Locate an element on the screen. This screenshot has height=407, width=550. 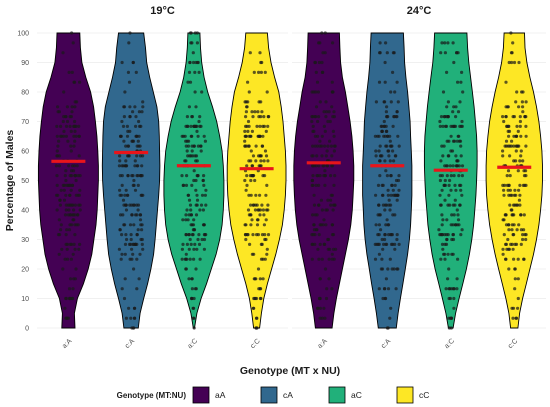
x-tick-label: c:A is located at coordinates (130, 344).